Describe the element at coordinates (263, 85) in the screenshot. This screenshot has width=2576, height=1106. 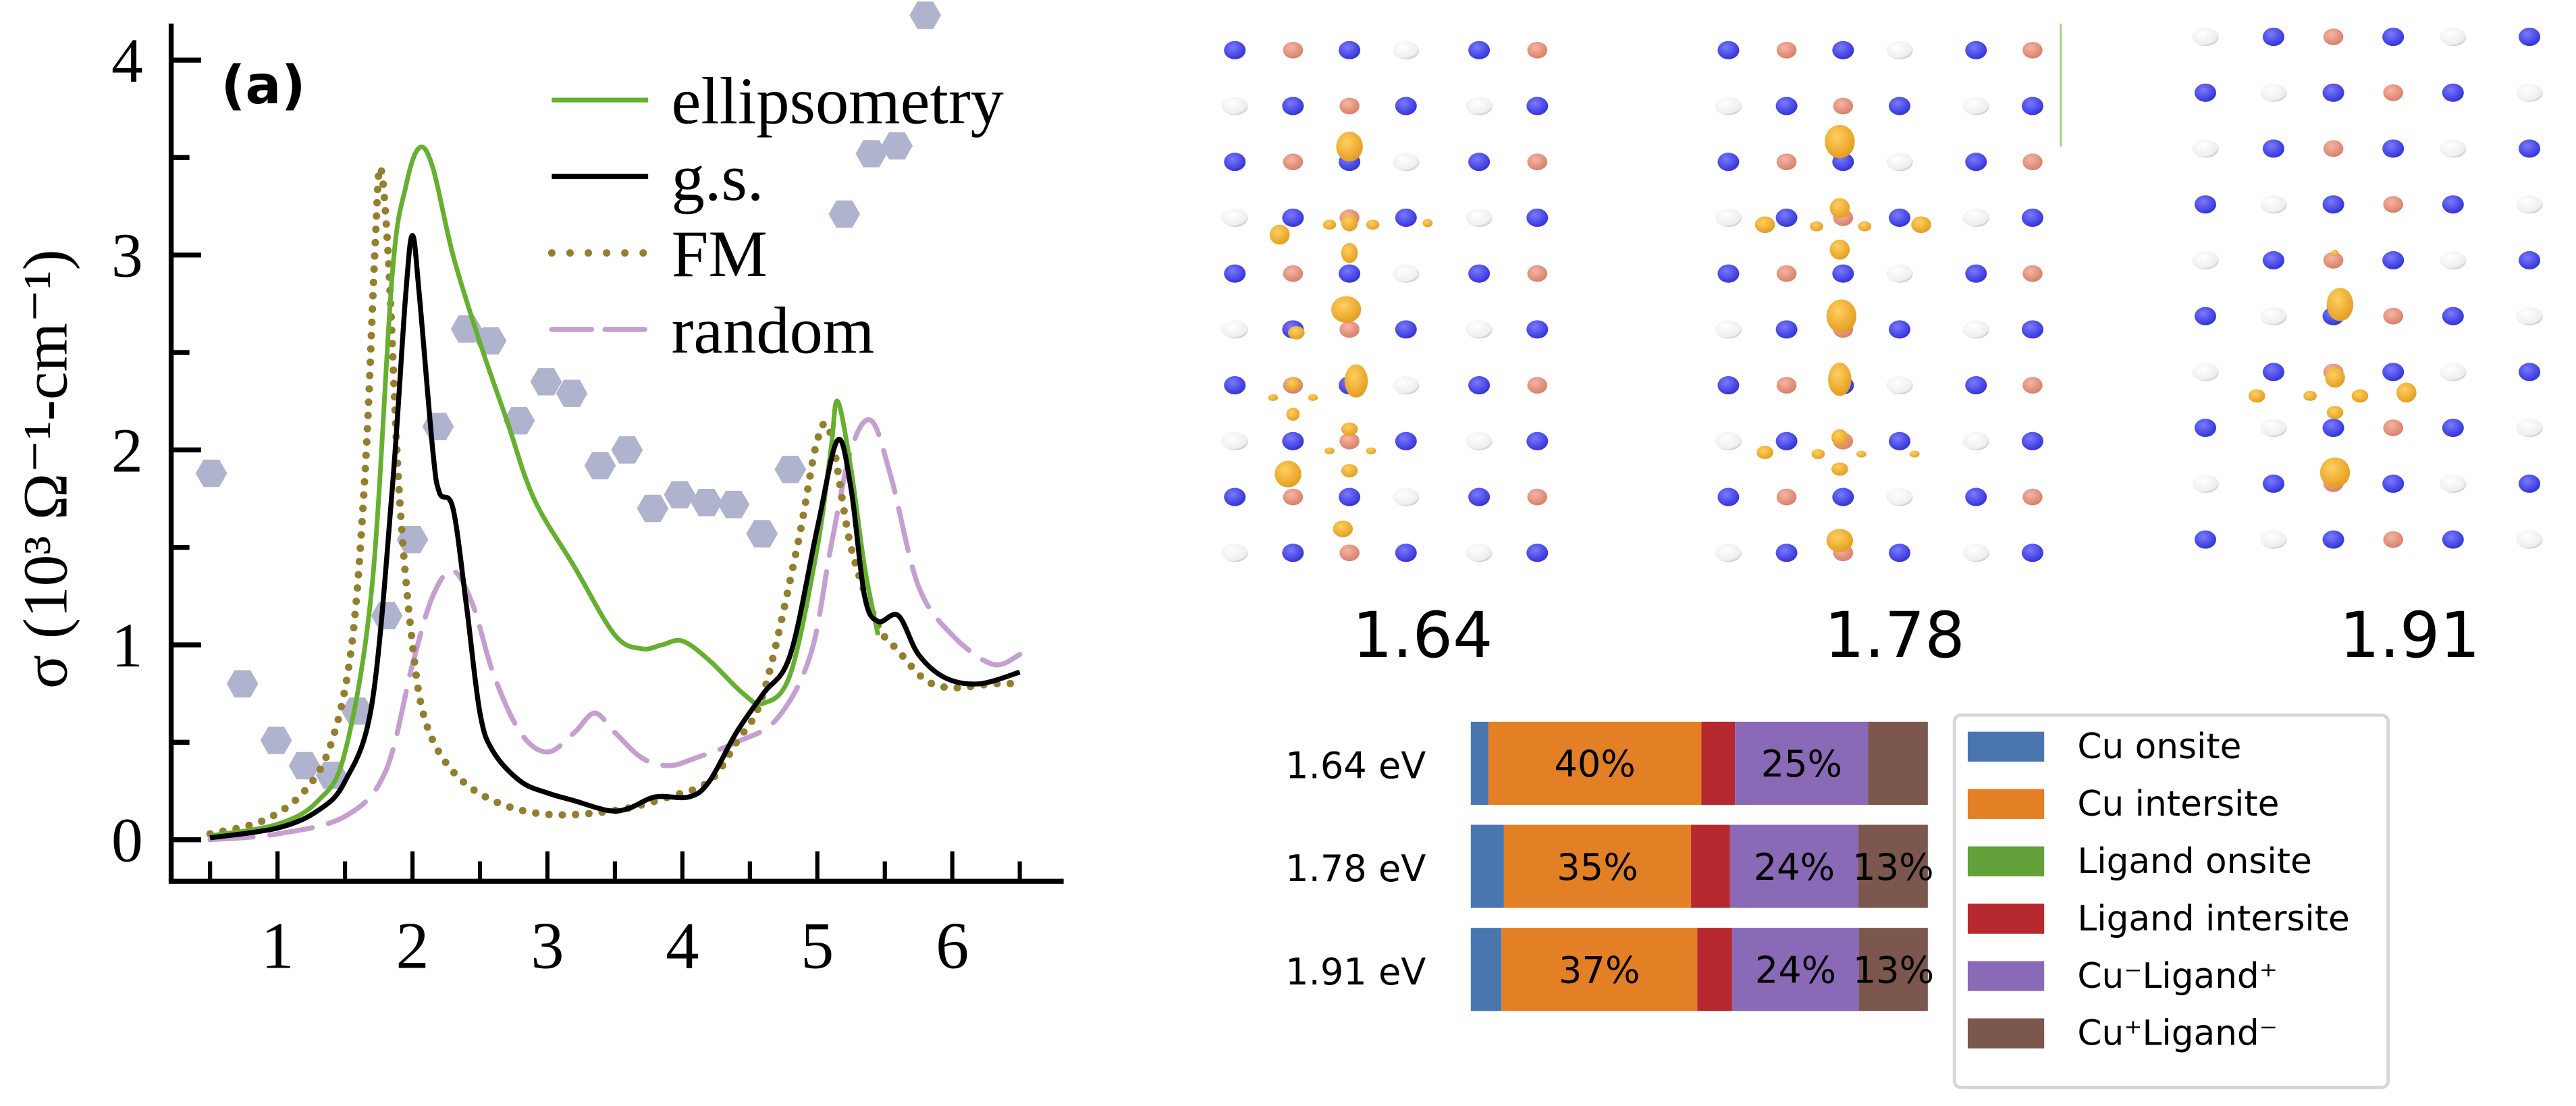
I see `panel-label: (a)` at that location.